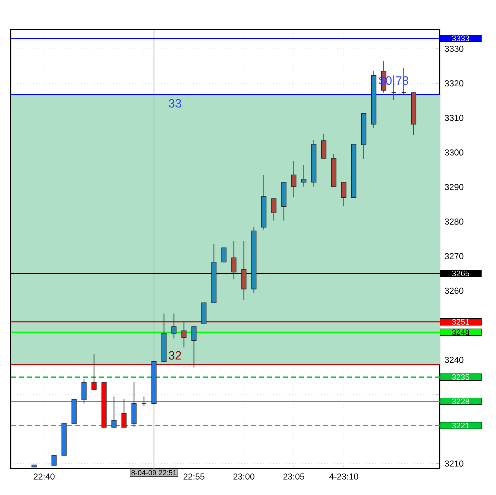  What do you see at coordinates (461, 333) in the screenshot?
I see `ref-line-label: 3248` at bounding box center [461, 333].